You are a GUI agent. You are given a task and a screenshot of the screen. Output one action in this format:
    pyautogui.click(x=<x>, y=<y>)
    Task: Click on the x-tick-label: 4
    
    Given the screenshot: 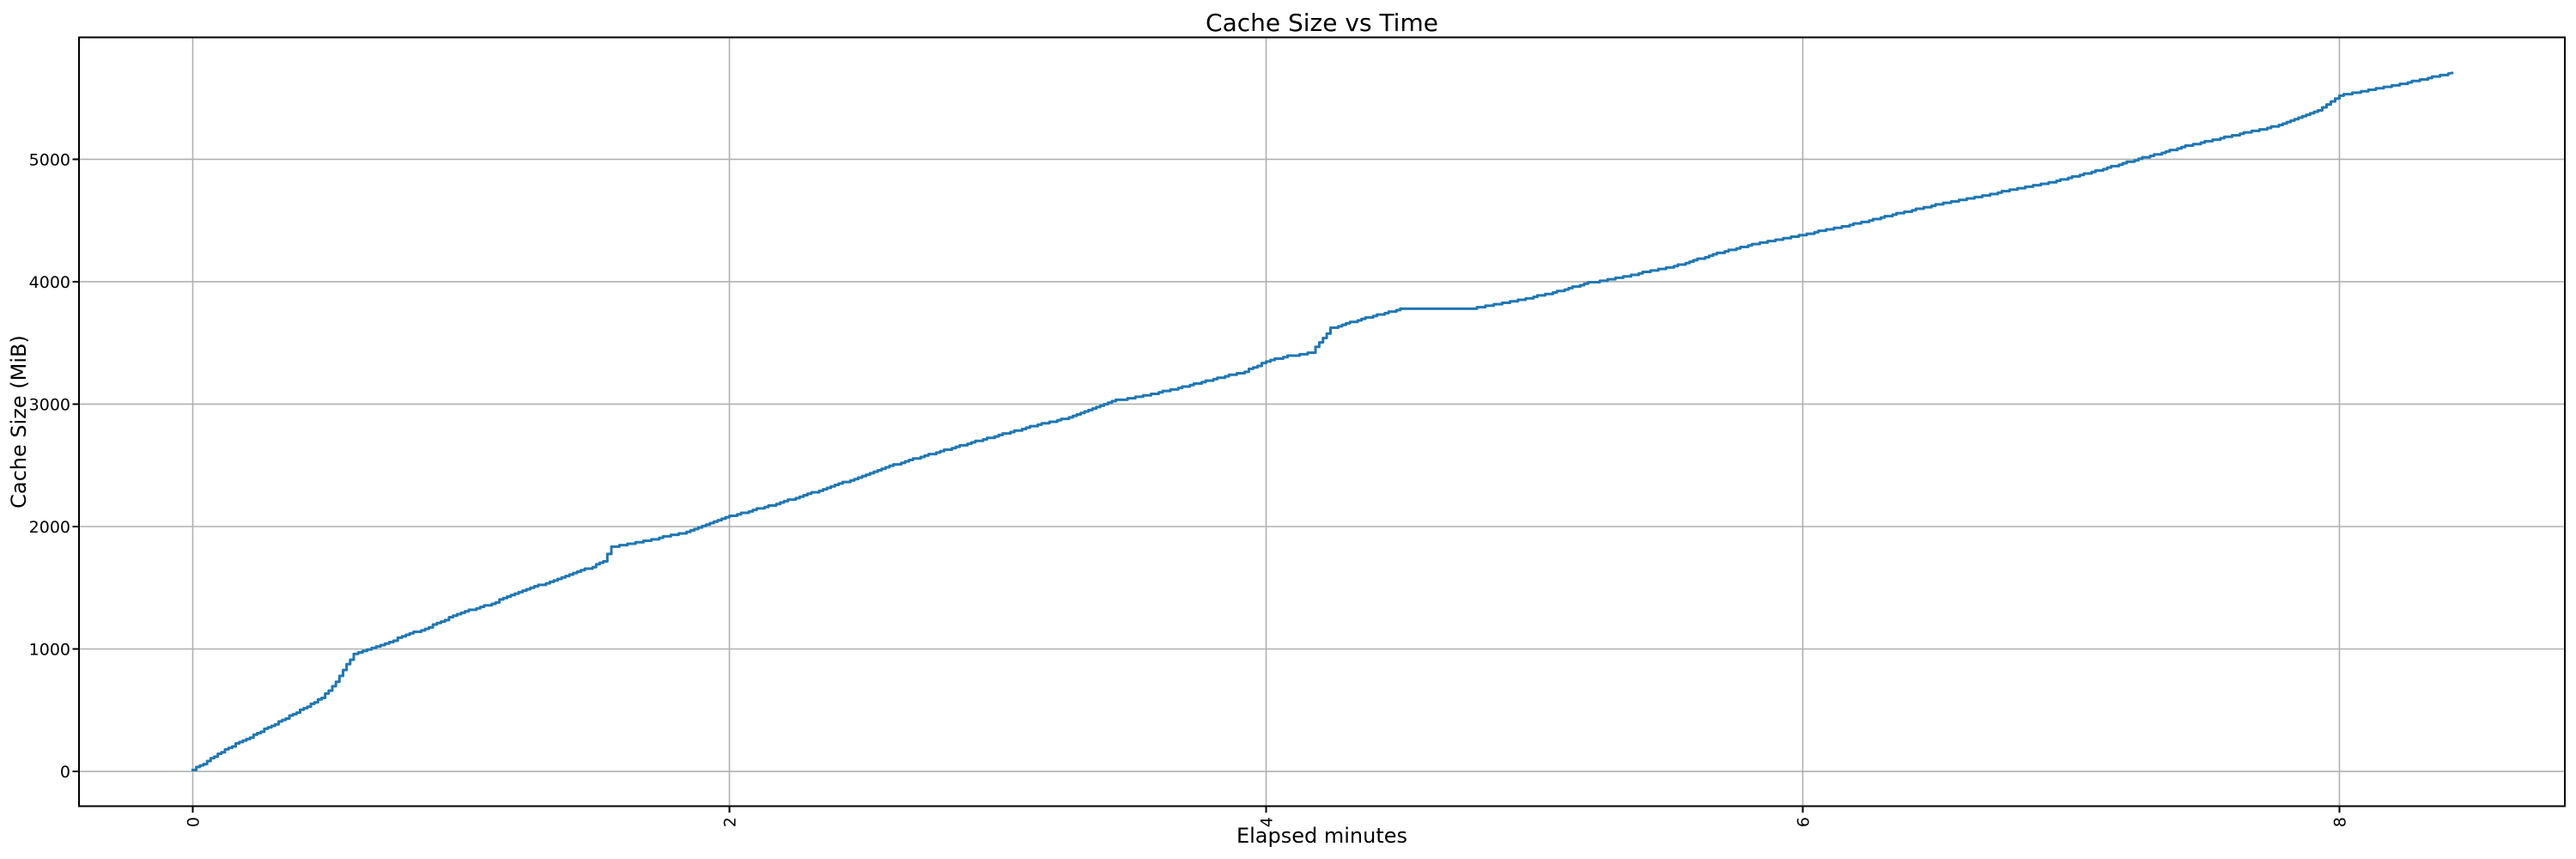 What is the action you would take?
    pyautogui.click(x=1268, y=822)
    